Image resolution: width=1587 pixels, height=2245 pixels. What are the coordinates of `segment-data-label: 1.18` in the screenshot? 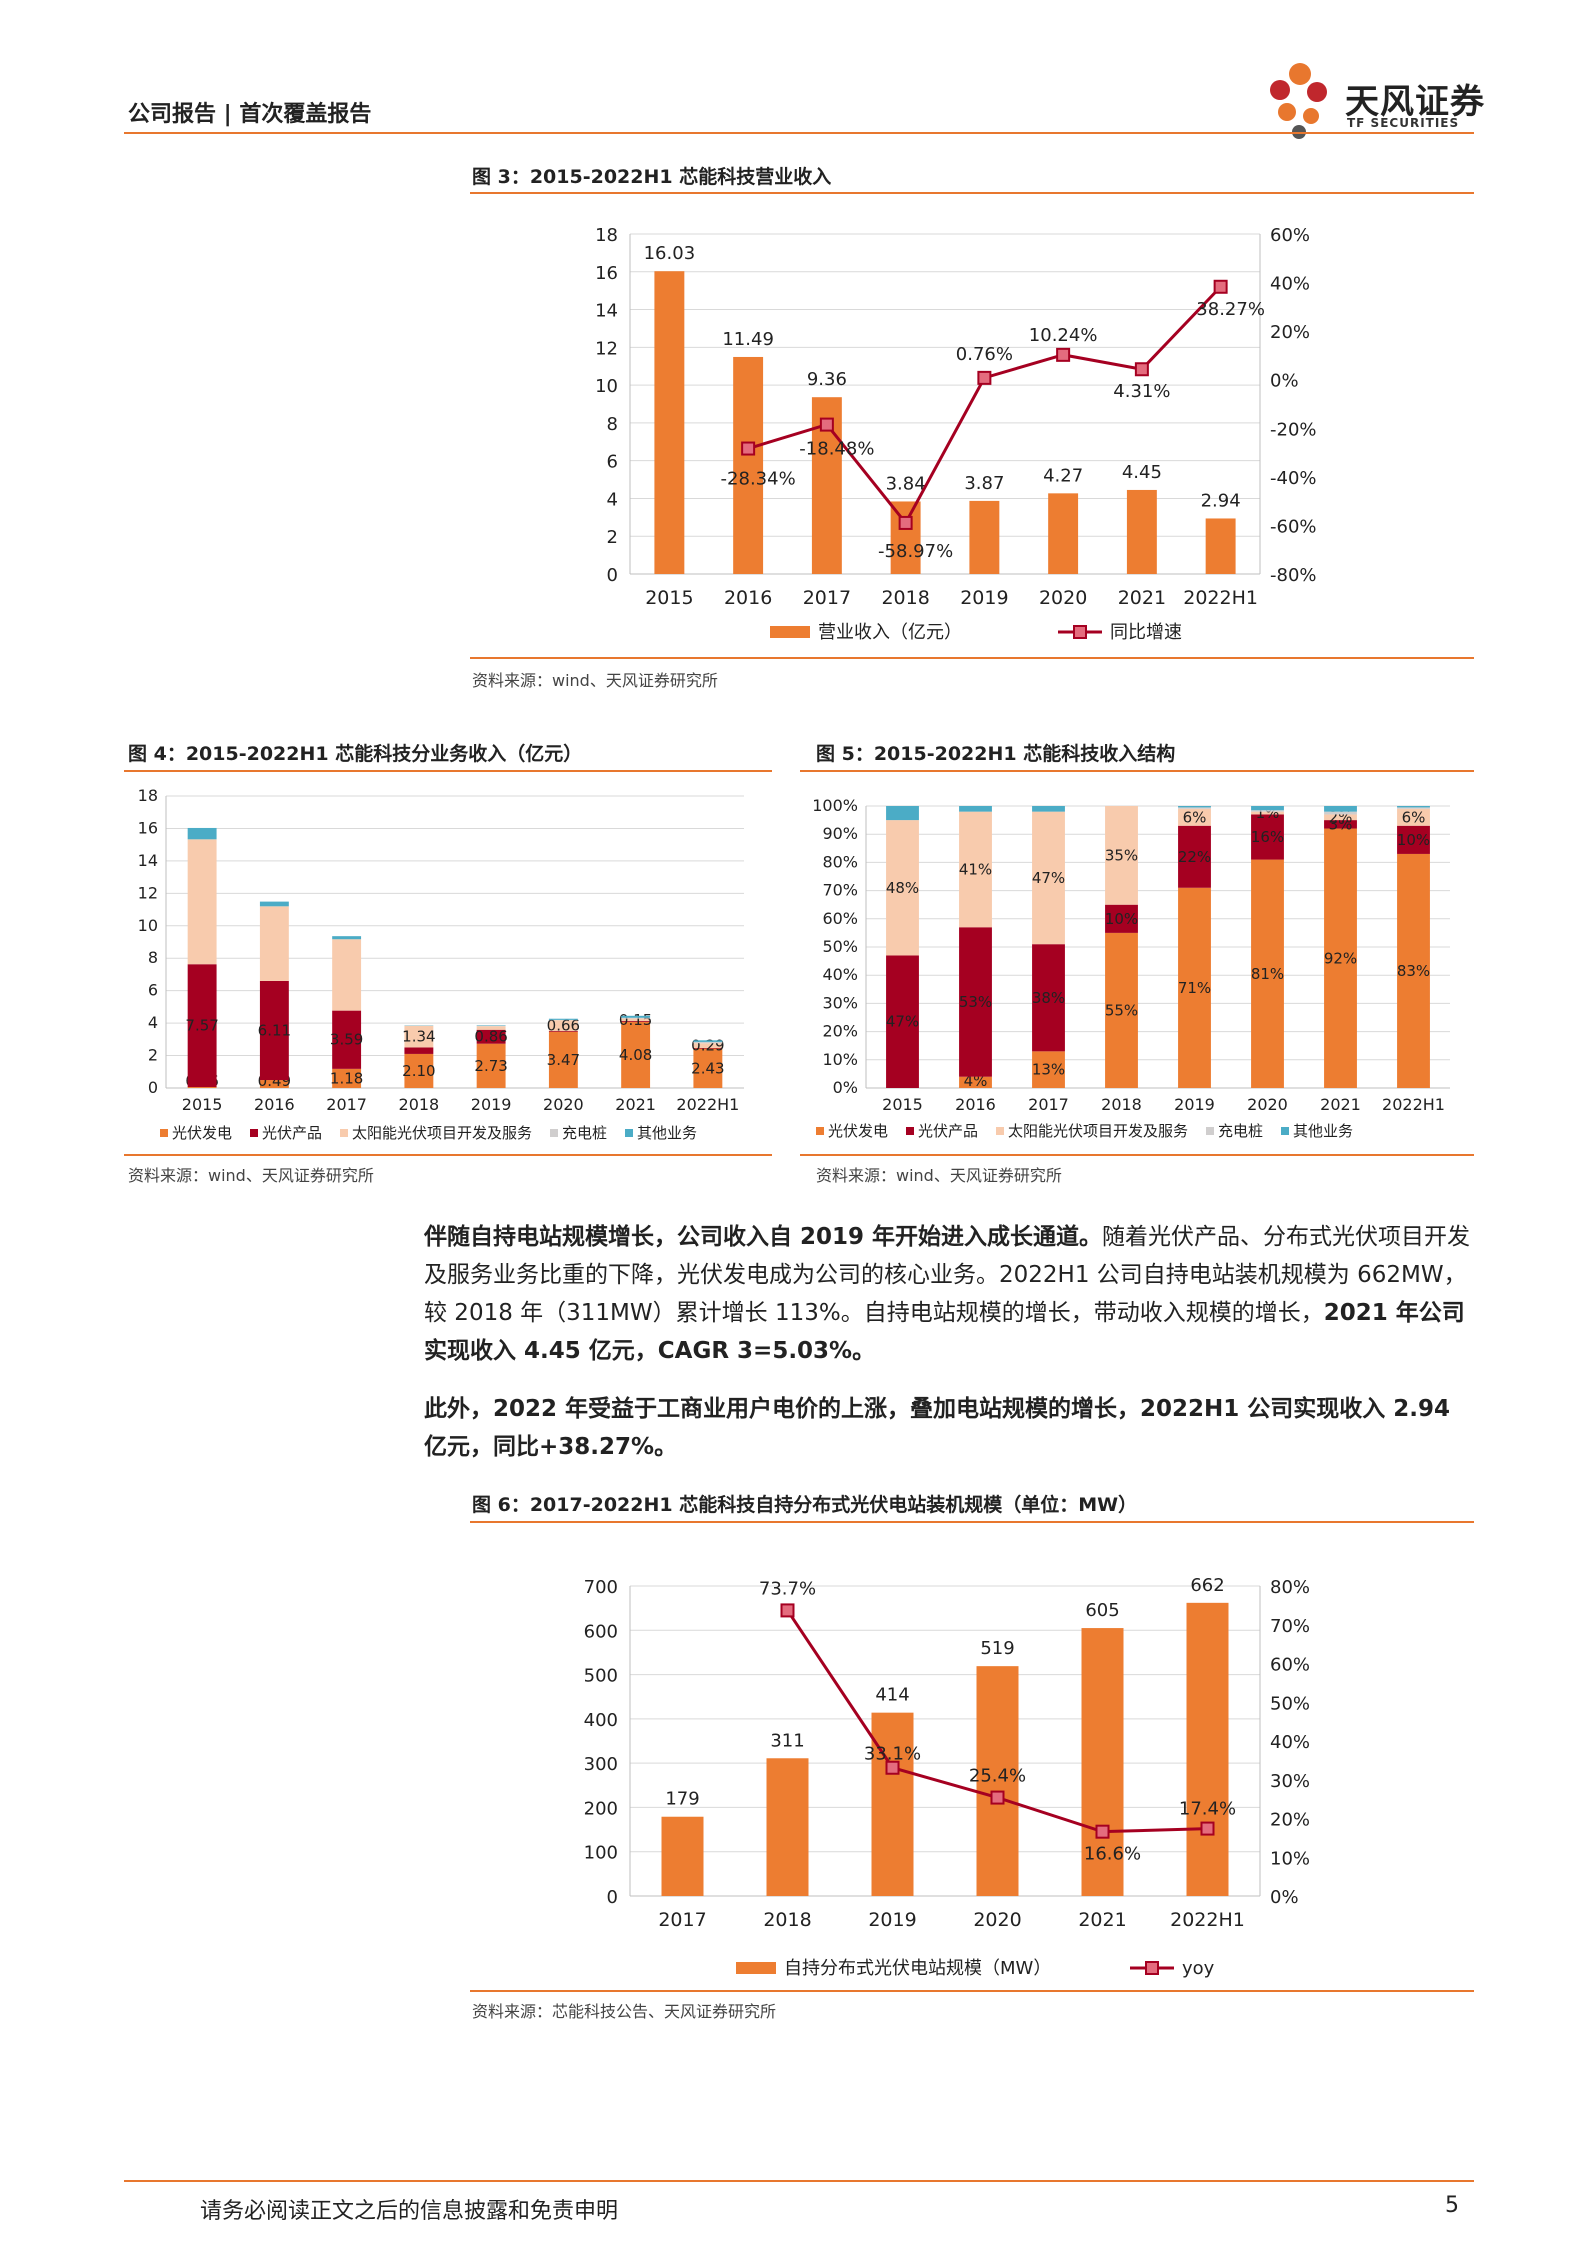 It's located at (346, 1078).